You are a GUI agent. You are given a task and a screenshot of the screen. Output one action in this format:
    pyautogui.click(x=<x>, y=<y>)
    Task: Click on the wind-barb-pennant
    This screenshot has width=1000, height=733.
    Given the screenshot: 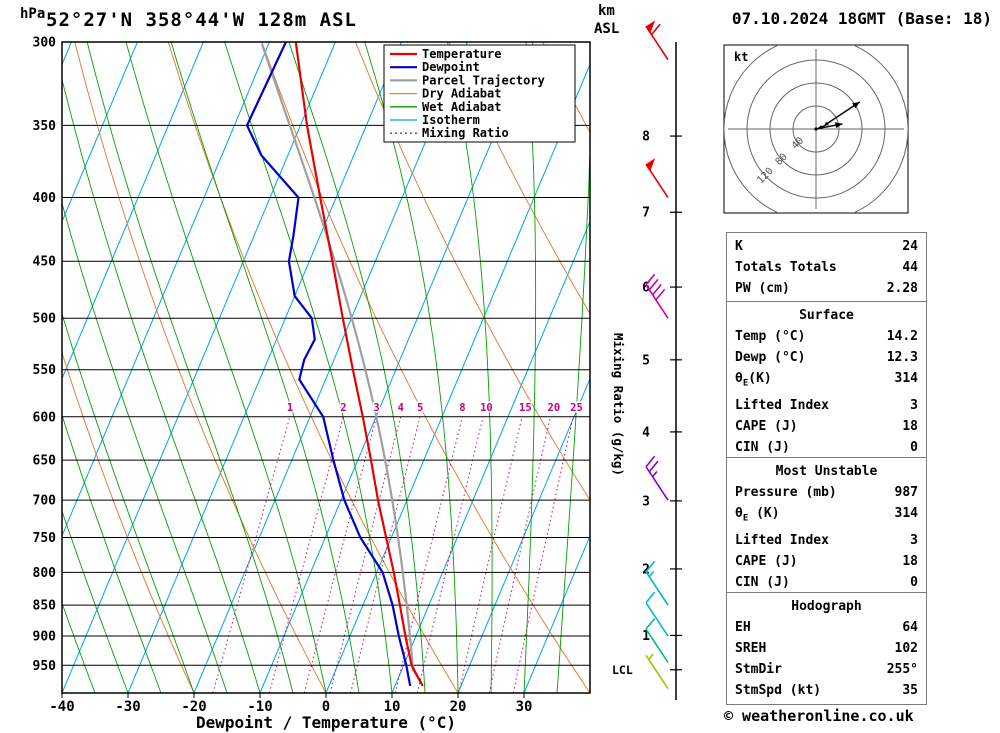 What is the action you would take?
    pyautogui.click(x=651, y=164)
    